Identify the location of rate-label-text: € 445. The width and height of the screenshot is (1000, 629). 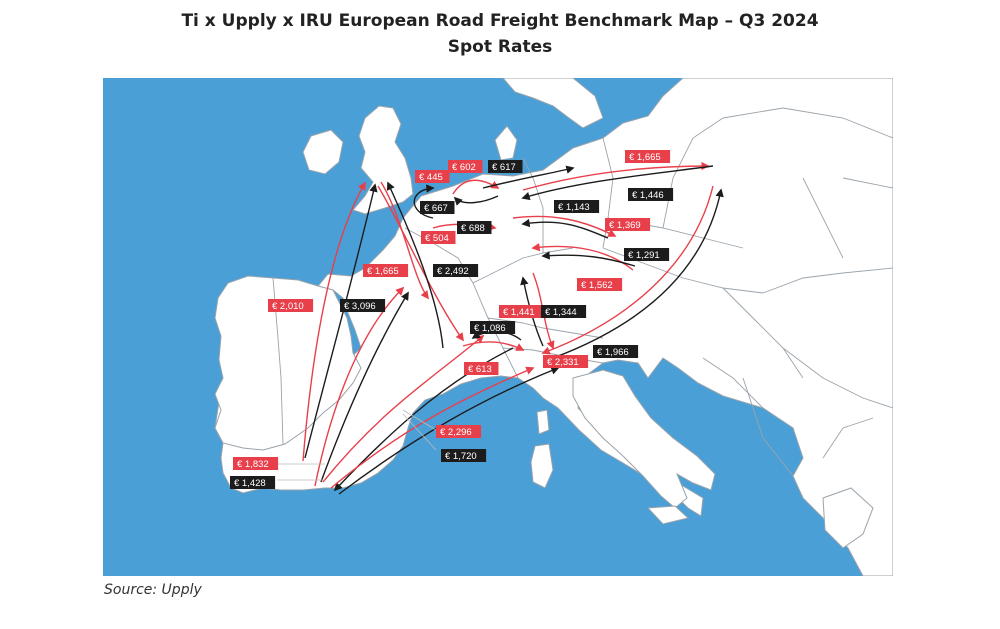
(431, 177).